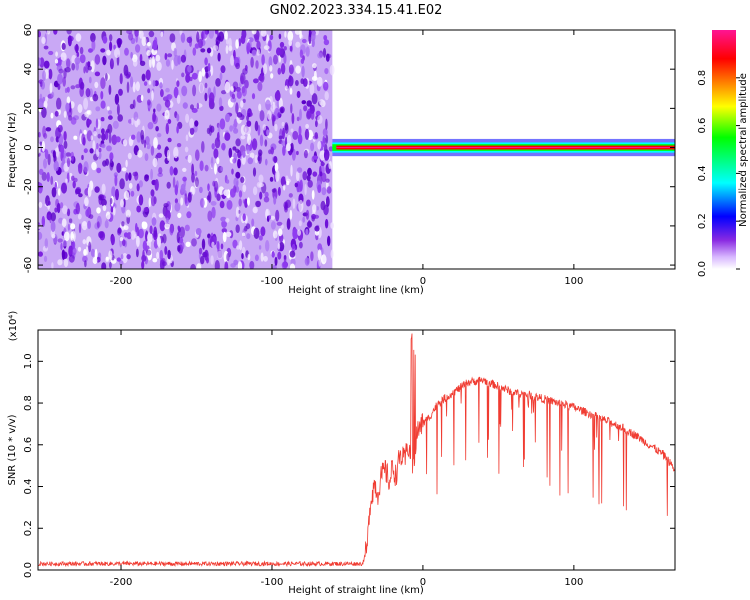 This screenshot has height=600, width=750. What do you see at coordinates (28, 570) in the screenshot?
I see `y-tick-label: 0.0` at bounding box center [28, 570].